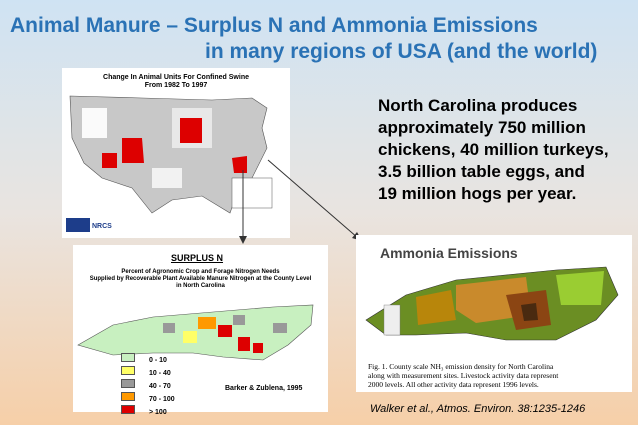 This screenshot has height=425, width=638. I want to click on legend-label: 10 - 40, so click(160, 373).